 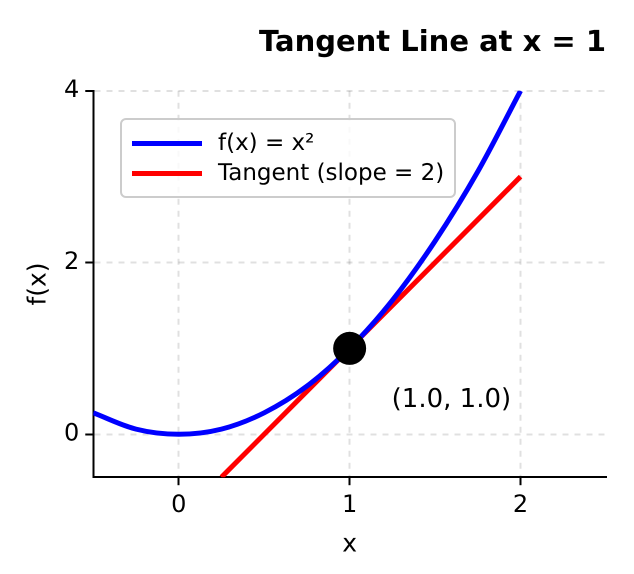 What do you see at coordinates (350, 543) in the screenshot?
I see `x-axis-title: x` at bounding box center [350, 543].